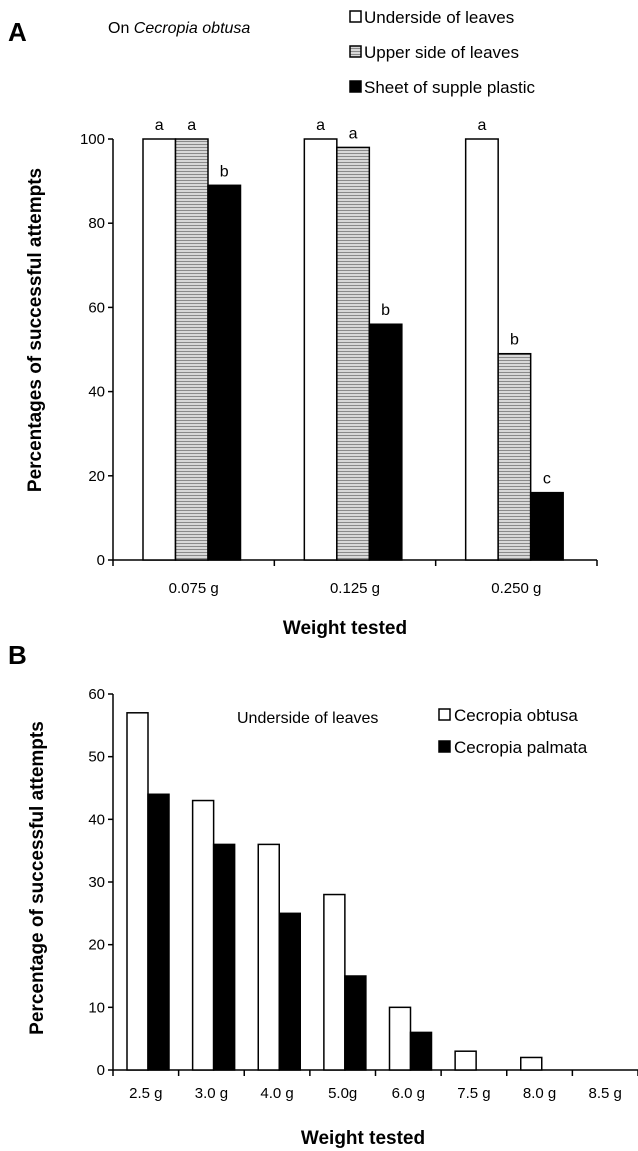 Image resolution: width=638 pixels, height=1151 pixels. Describe the element at coordinates (516, 715) in the screenshot. I see `legend-label-obtusa: Cecropia obtusa` at that location.